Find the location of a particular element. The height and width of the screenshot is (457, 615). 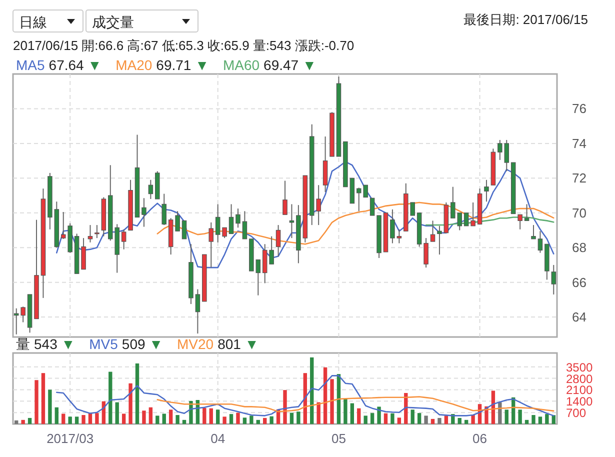

y-tick-label: 72 is located at coordinates (579, 178).